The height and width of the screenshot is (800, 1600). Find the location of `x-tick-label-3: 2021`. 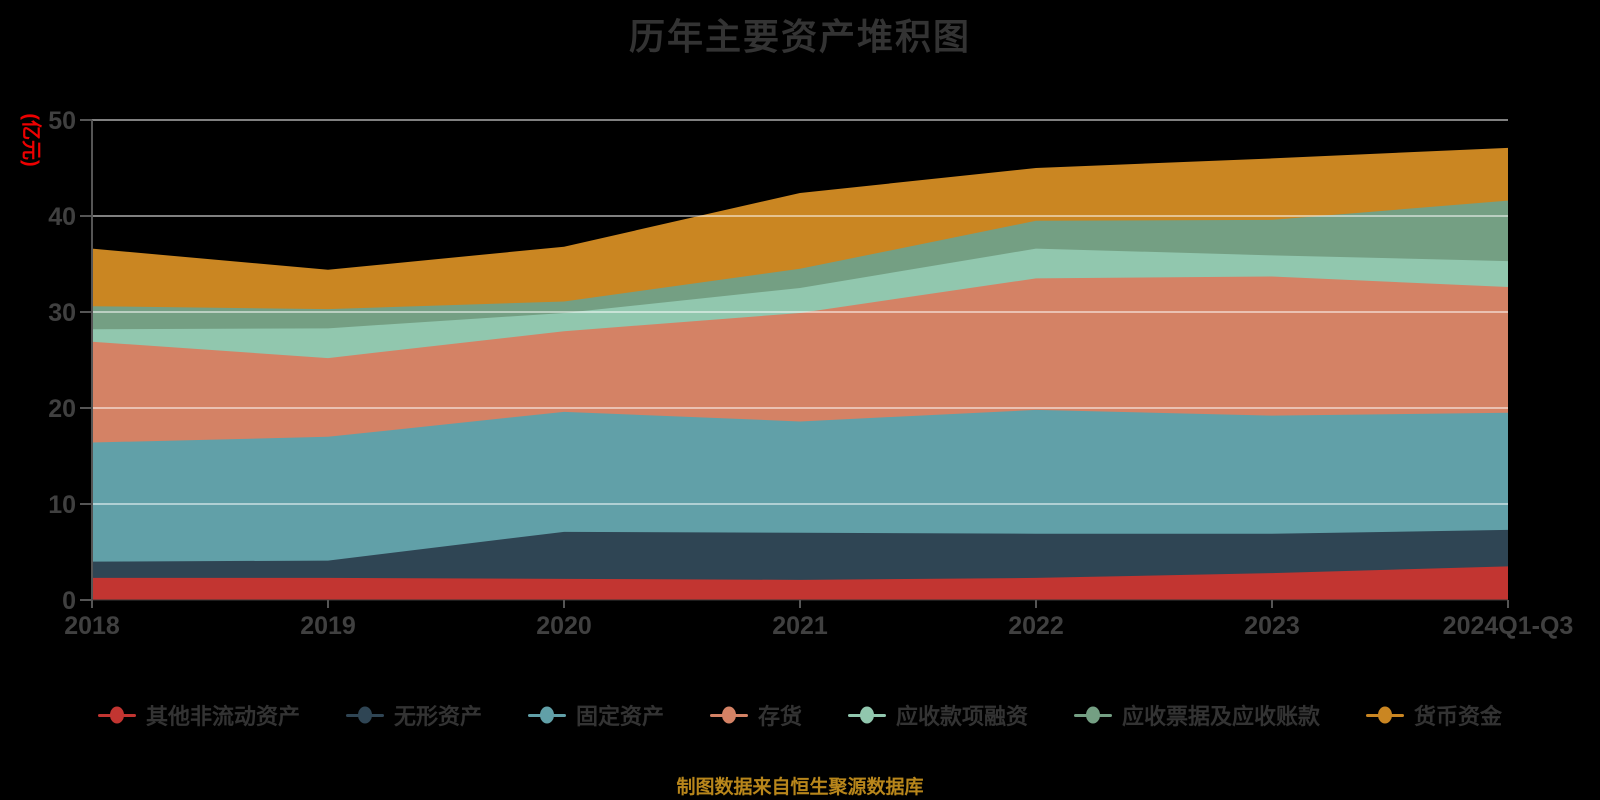

x-tick-label-3: 2021 is located at coordinates (800, 626).